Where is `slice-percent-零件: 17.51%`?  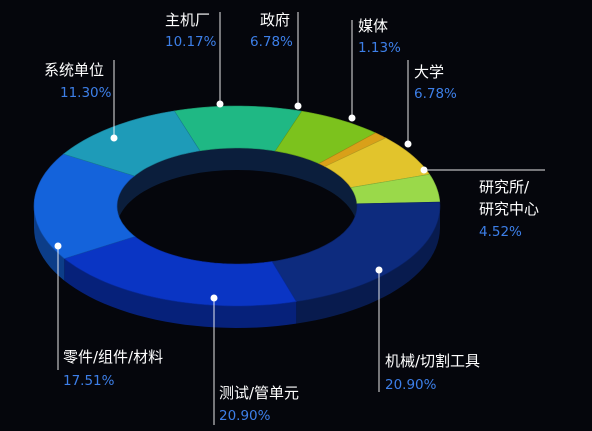
slice-percent-零件: 17.51% is located at coordinates (89, 381).